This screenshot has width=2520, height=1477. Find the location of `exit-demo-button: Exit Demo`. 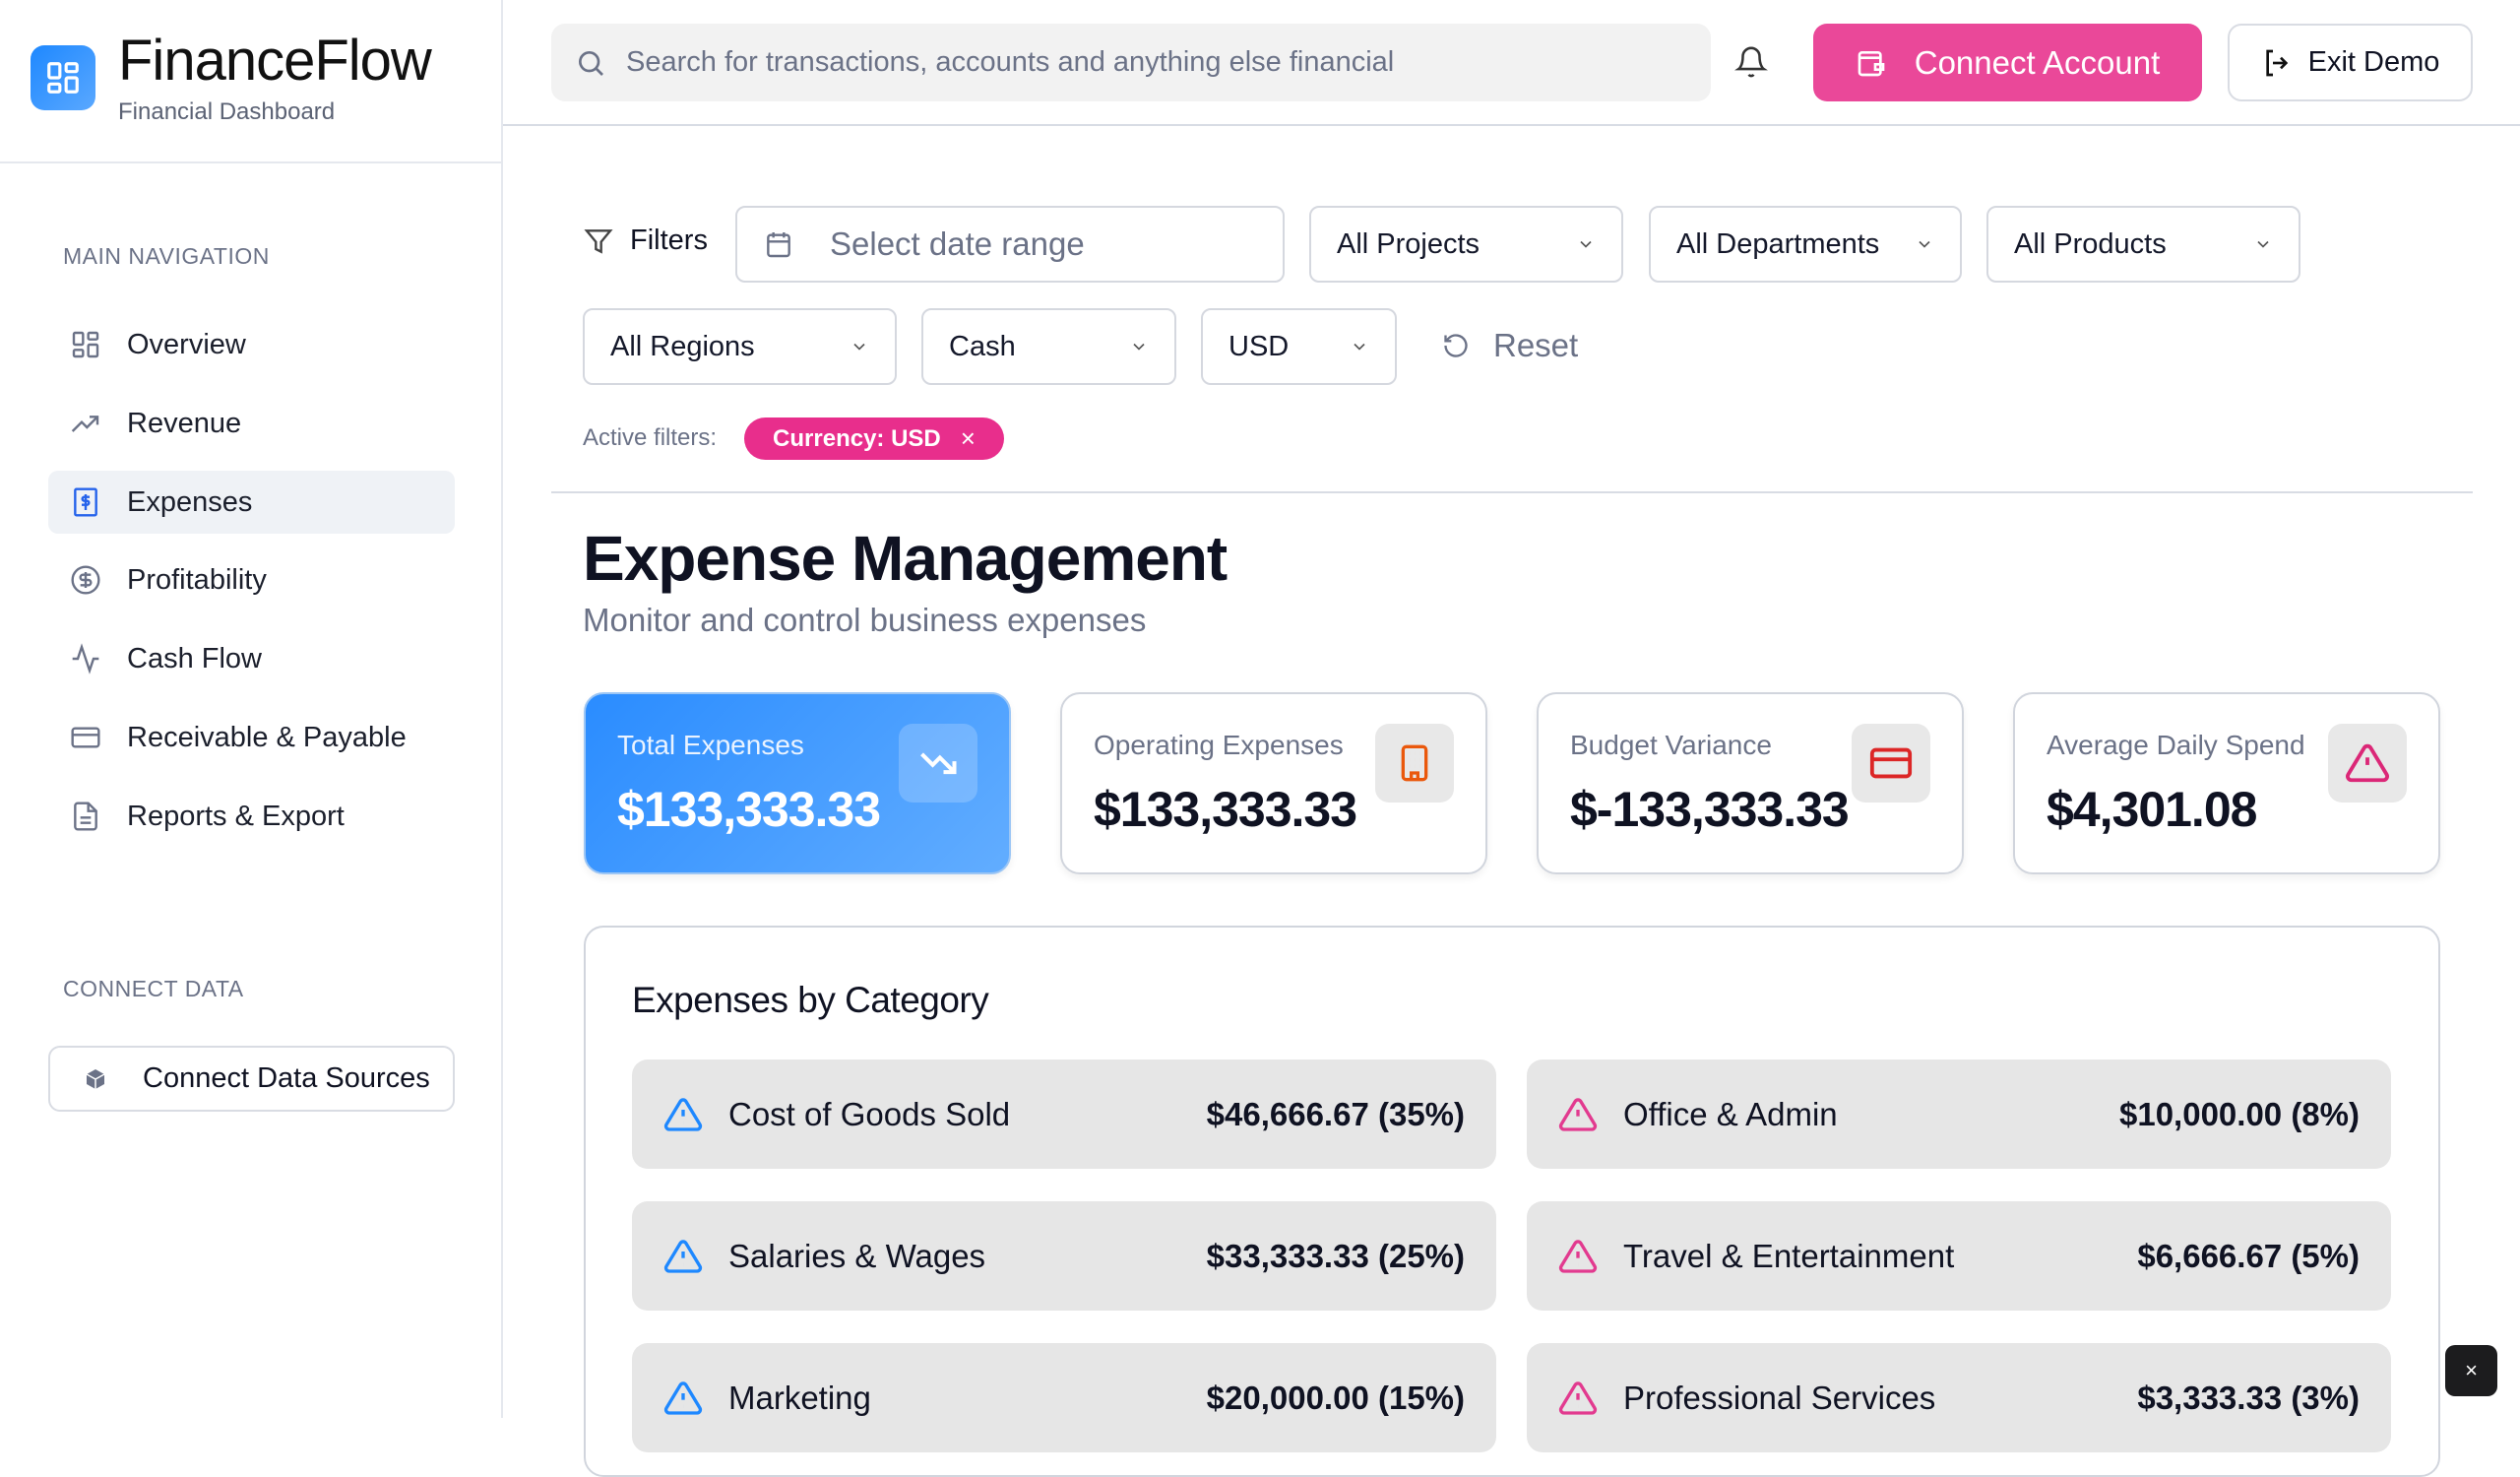

exit-demo-button: Exit Demo is located at coordinates (2350, 63).